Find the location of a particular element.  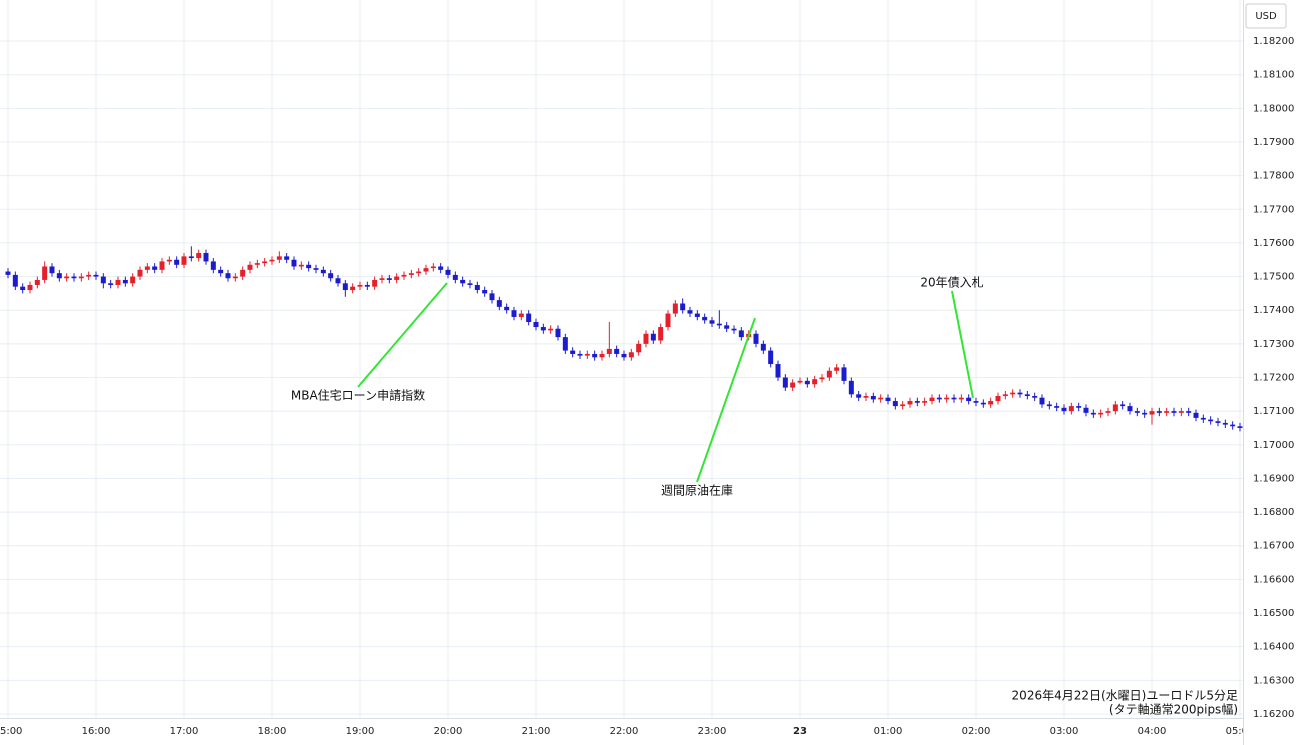

y-tick-label: 1.16300 is located at coordinates (1273, 680).